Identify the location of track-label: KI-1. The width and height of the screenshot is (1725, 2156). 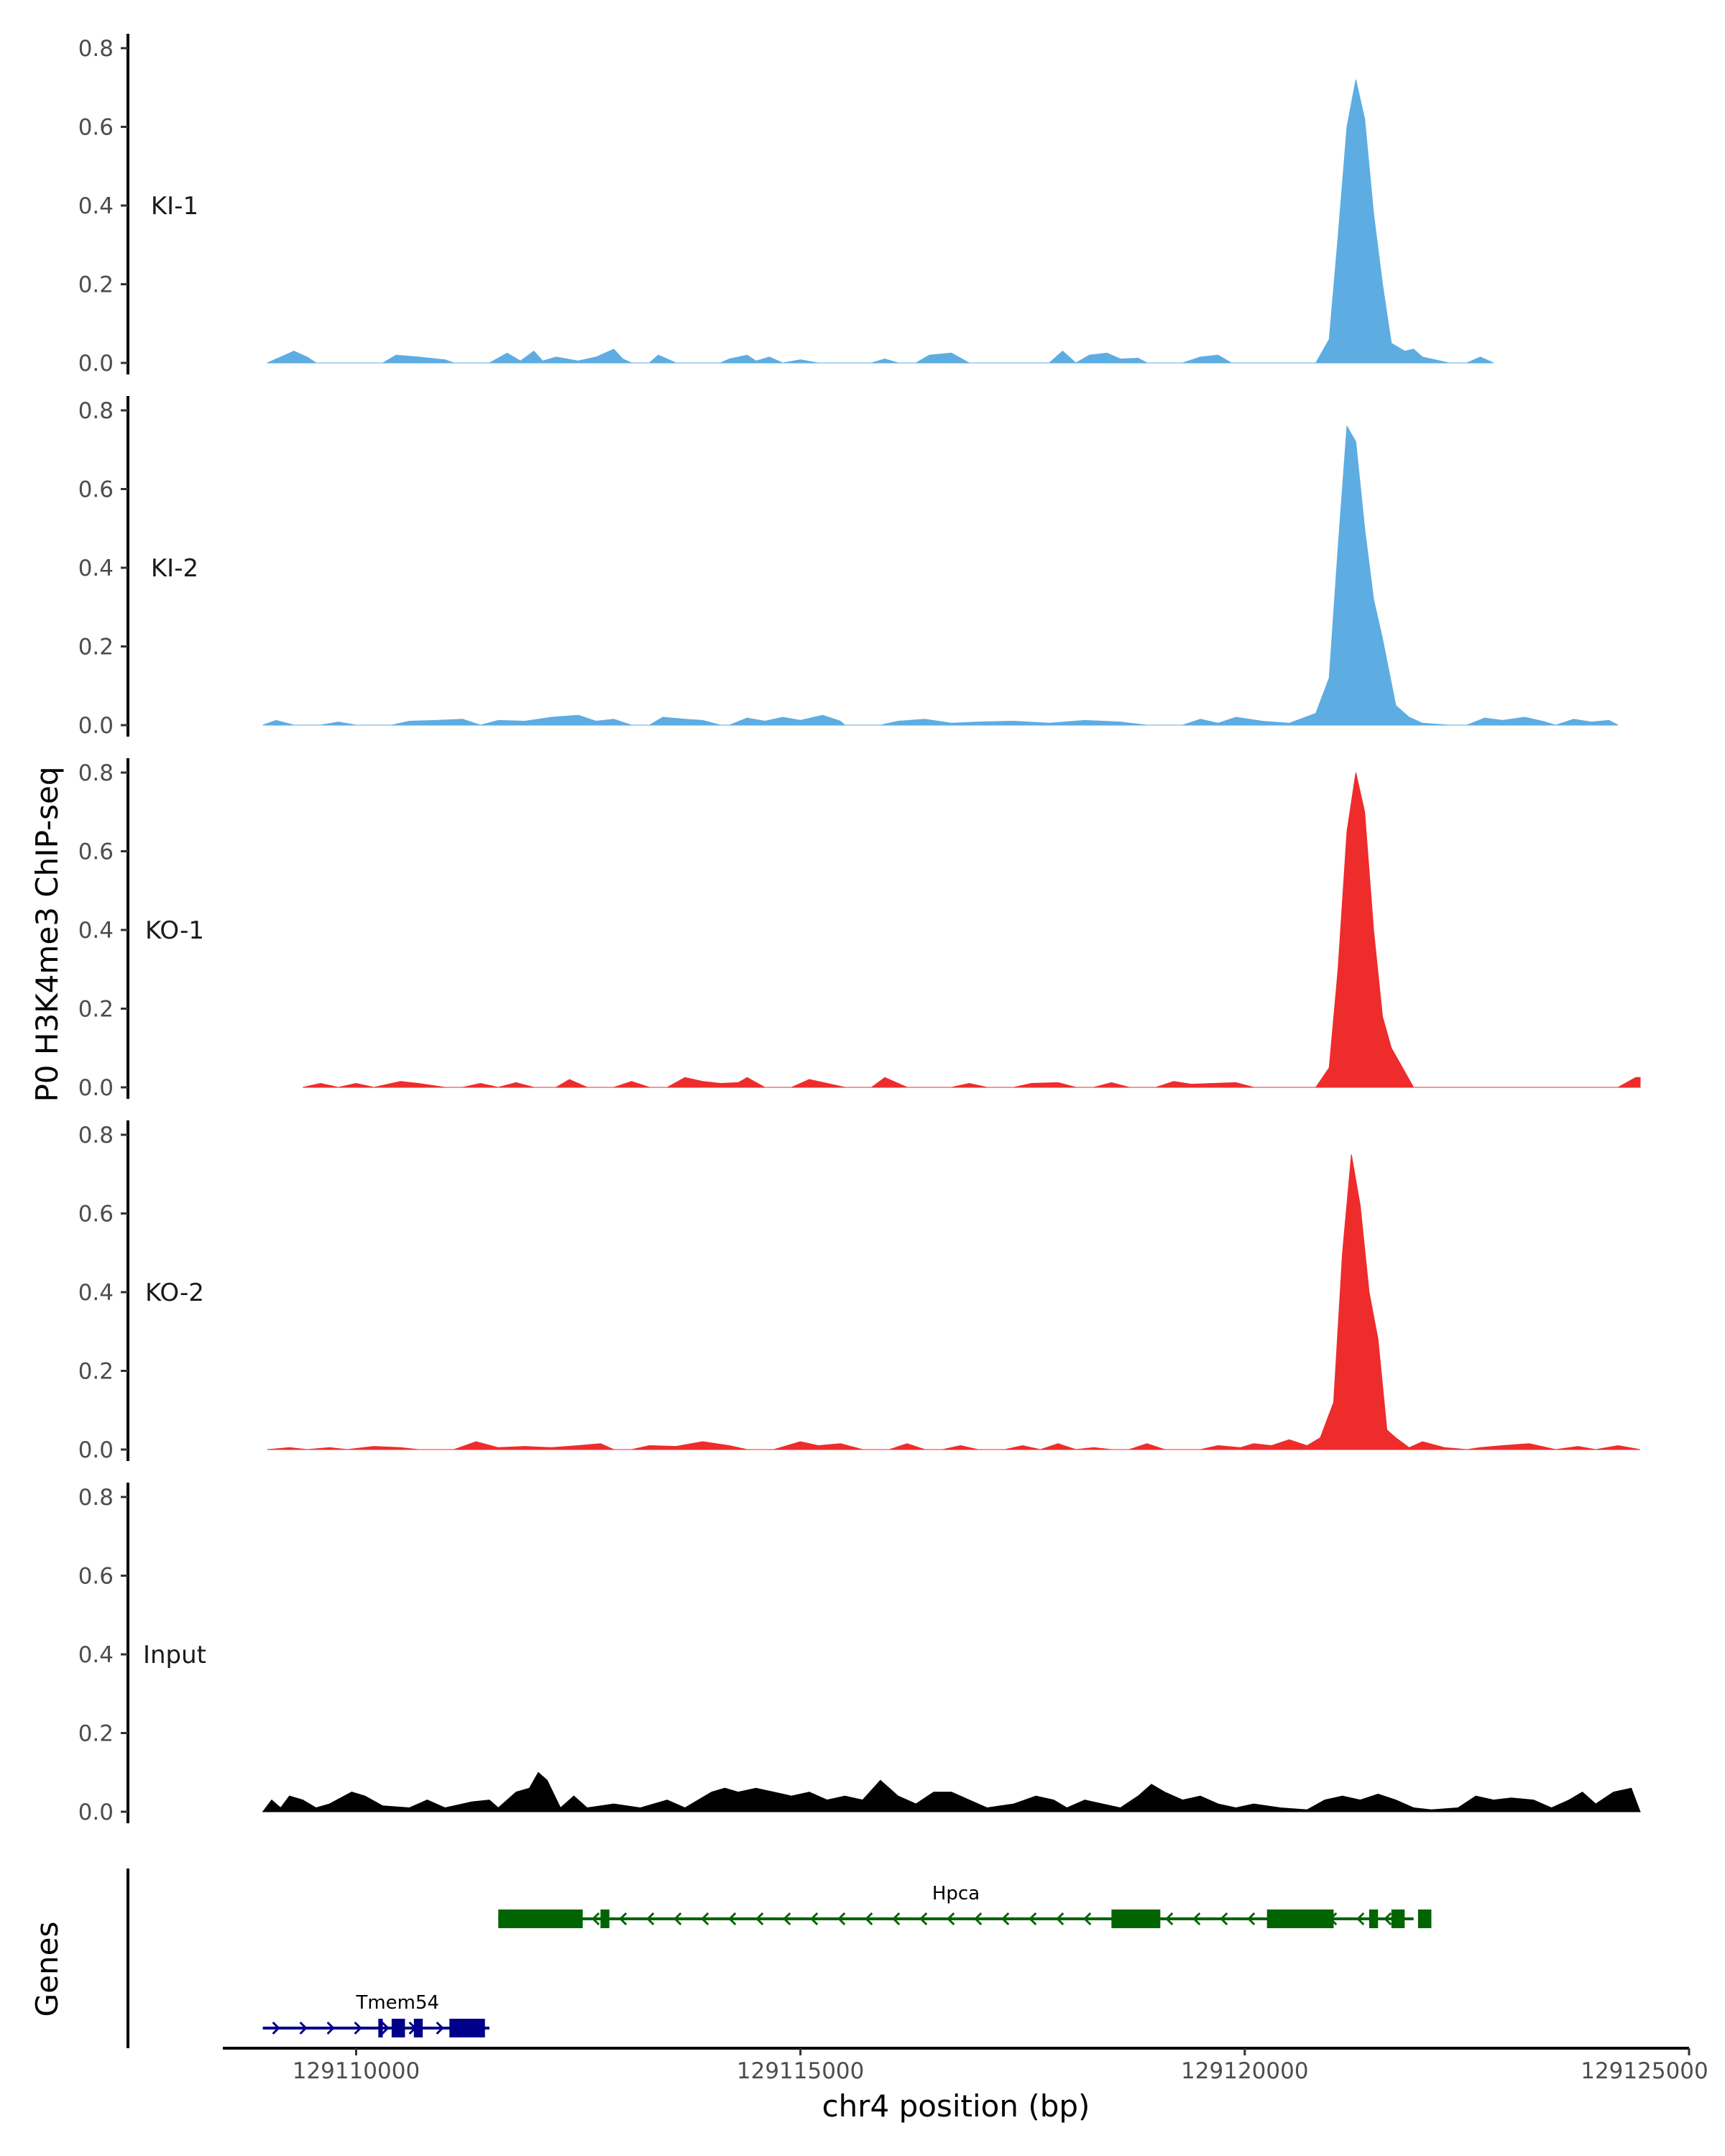
(174, 206).